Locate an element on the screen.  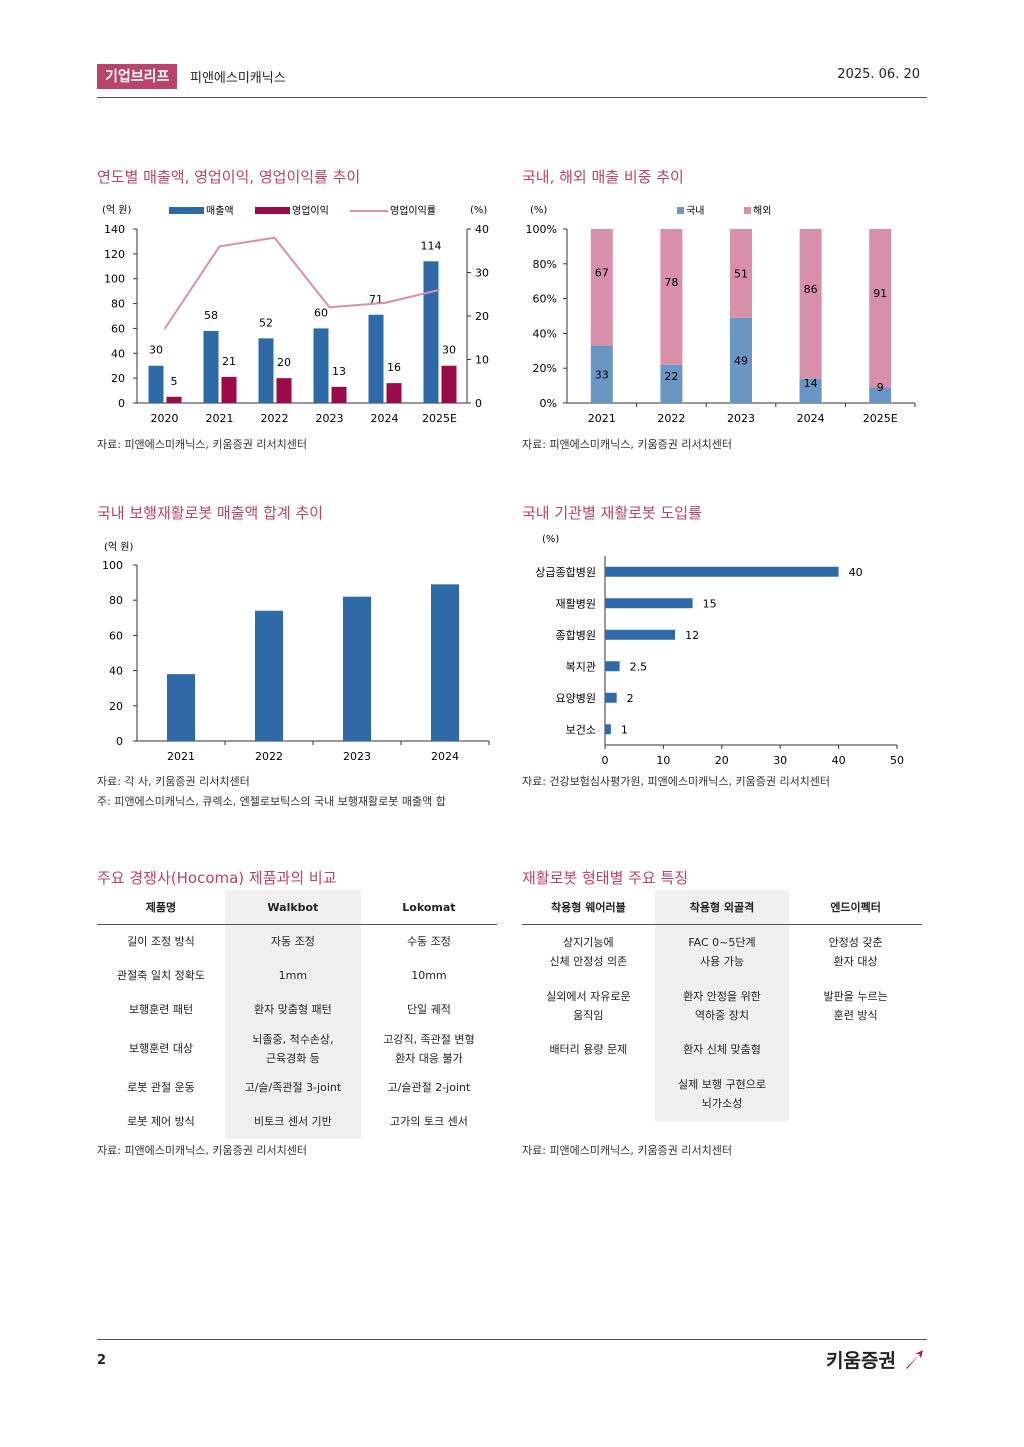
y-tick-right-label: 20 is located at coordinates (482, 316).